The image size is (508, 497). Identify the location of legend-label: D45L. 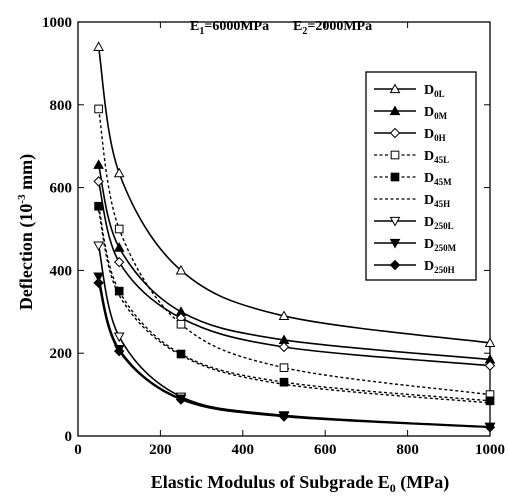
(436, 157).